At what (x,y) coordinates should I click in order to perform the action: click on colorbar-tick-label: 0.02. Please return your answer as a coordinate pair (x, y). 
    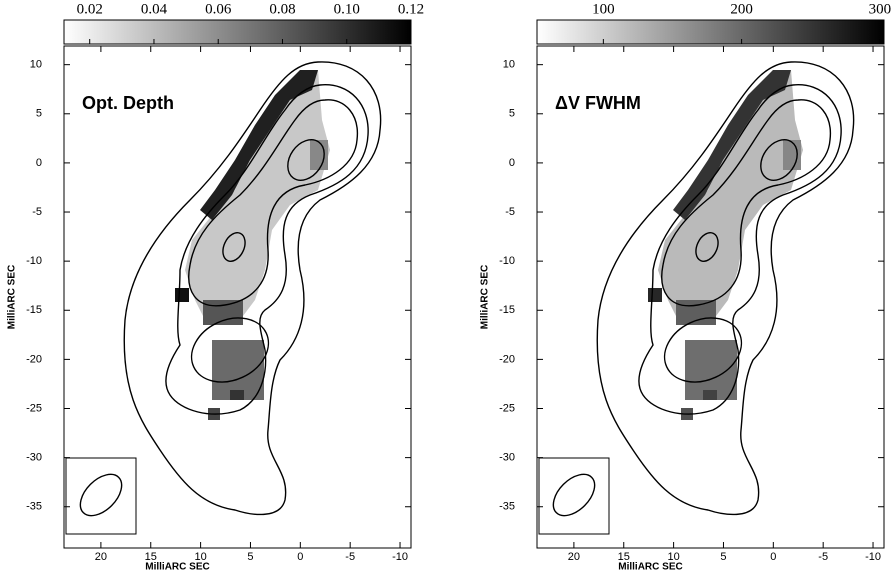
    Looking at the image, I should click on (90, 9).